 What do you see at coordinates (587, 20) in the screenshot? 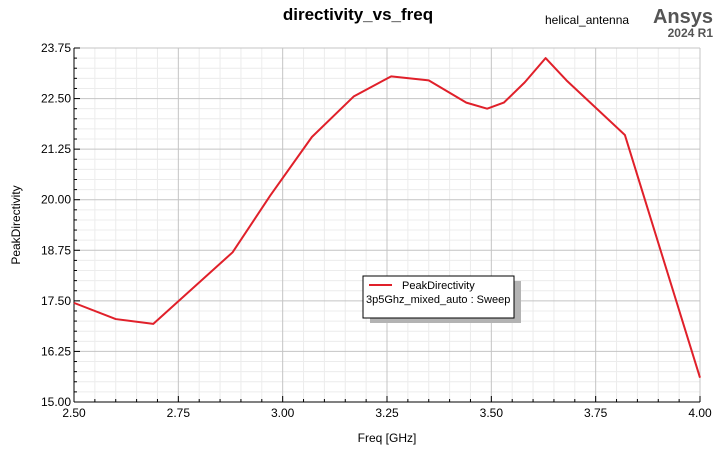
I see `project-name: helical_antenna` at bounding box center [587, 20].